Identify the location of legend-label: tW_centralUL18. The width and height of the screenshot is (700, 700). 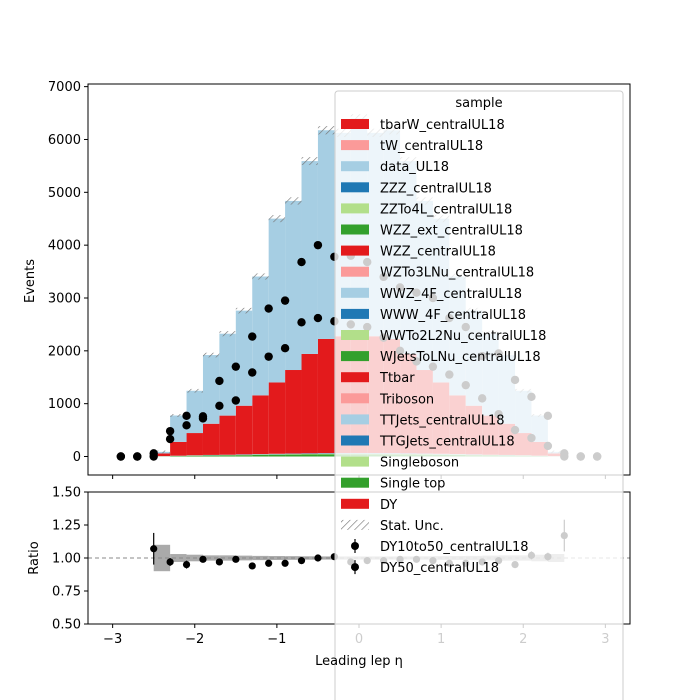
(431, 146).